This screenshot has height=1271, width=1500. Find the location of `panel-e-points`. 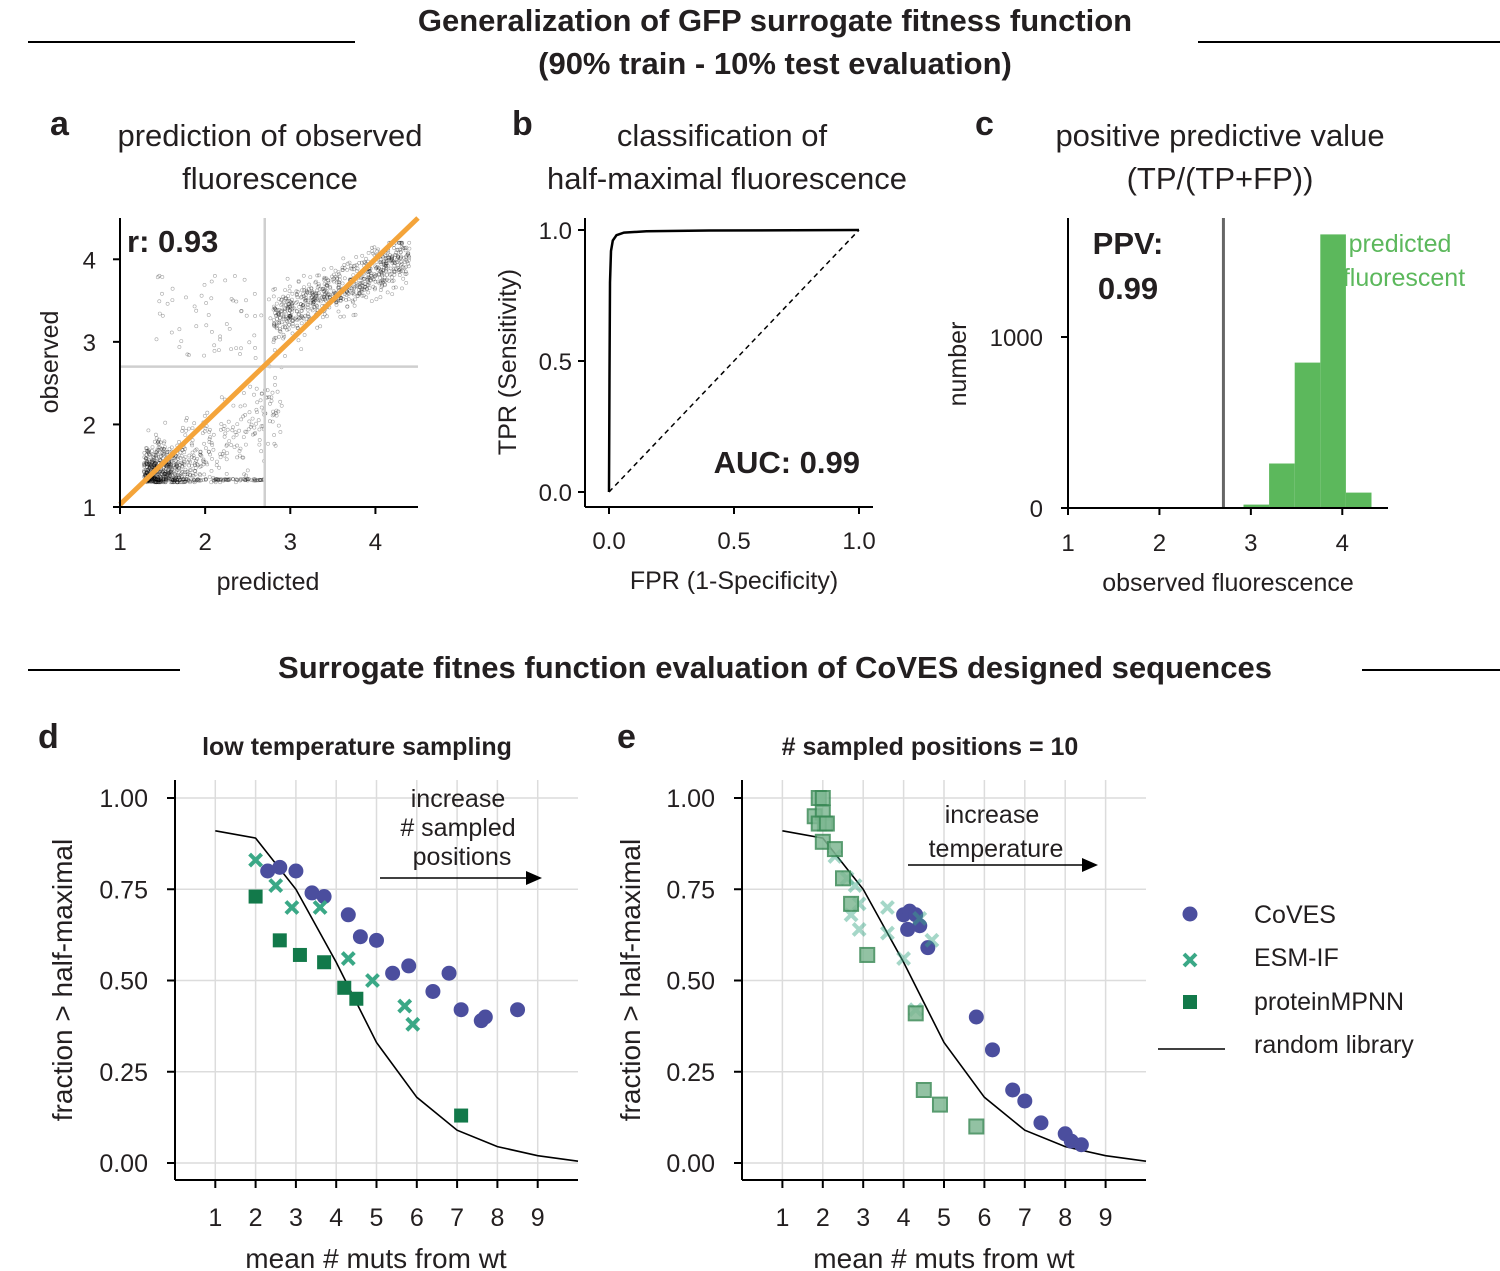

panel-e-points is located at coordinates (947, 971).